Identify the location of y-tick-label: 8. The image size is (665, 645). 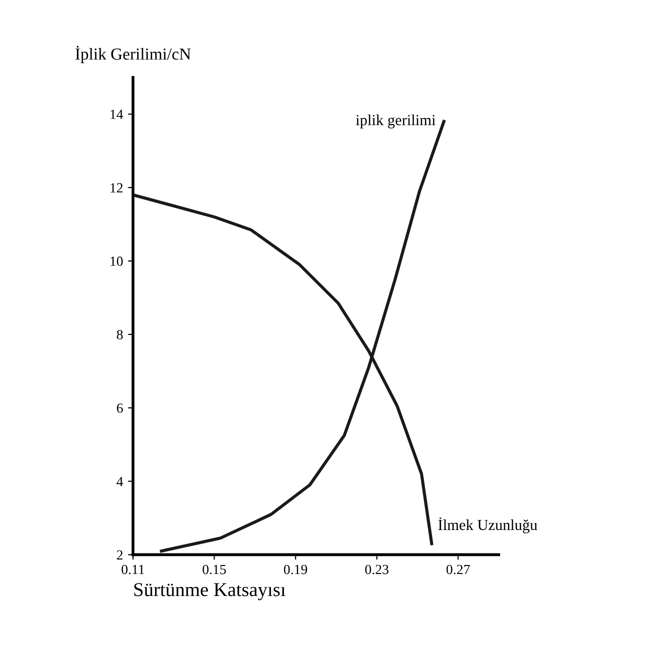
(119, 335).